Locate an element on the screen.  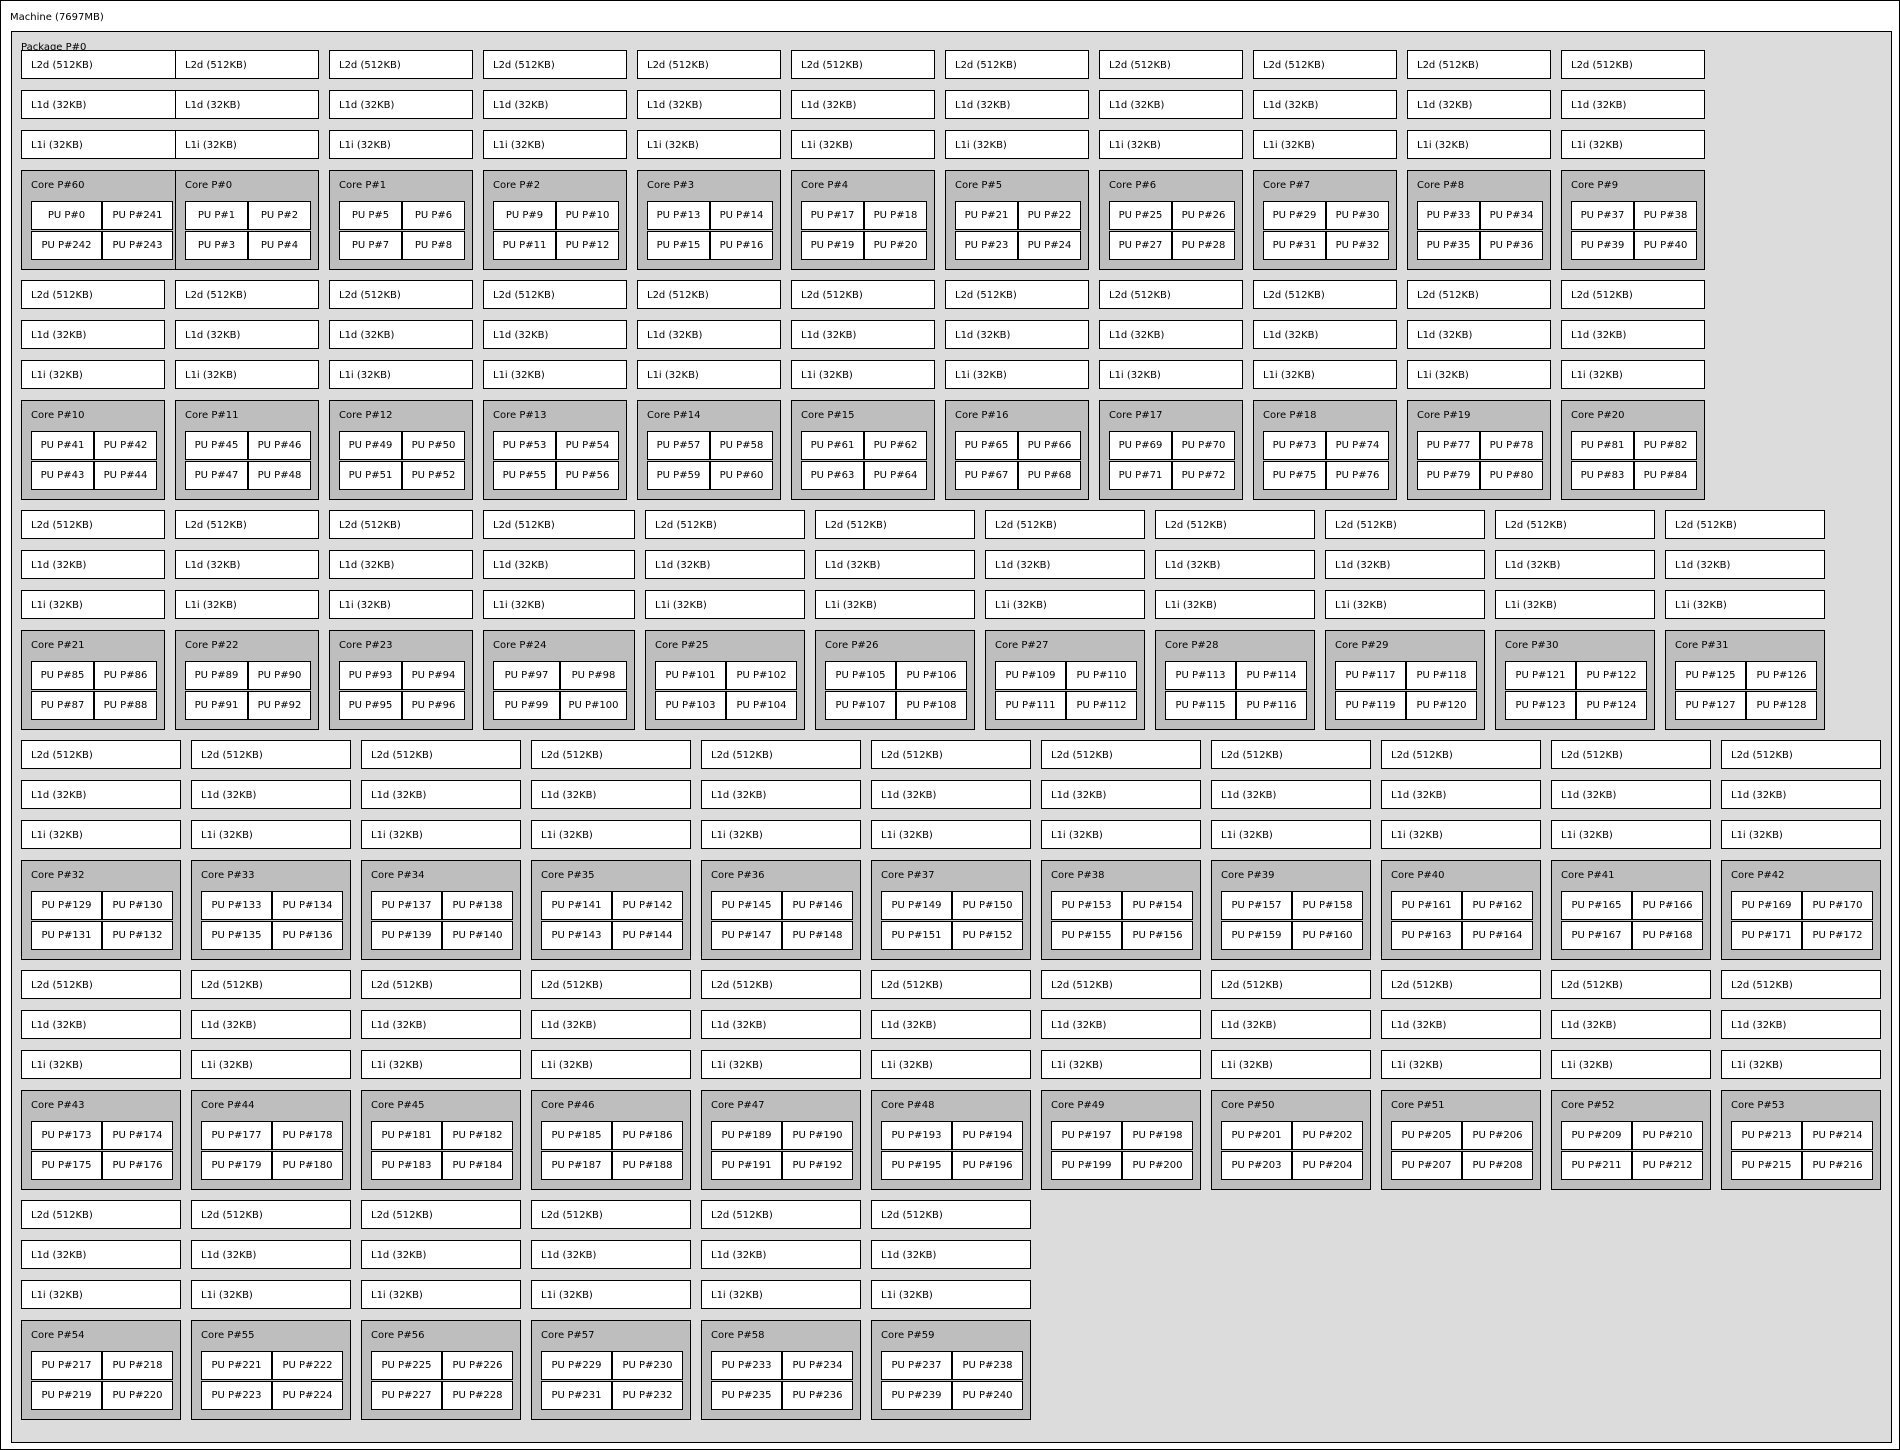
pu-box: PU P#134 is located at coordinates (307, 905).